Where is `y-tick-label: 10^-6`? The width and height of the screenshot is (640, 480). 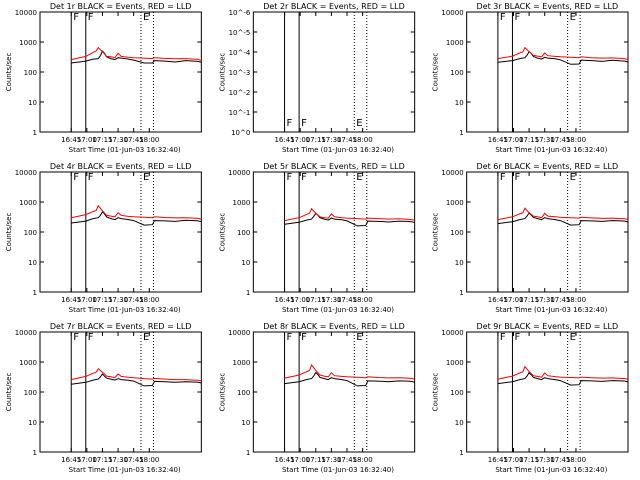
y-tick-label: 10^-6 is located at coordinates (240, 13).